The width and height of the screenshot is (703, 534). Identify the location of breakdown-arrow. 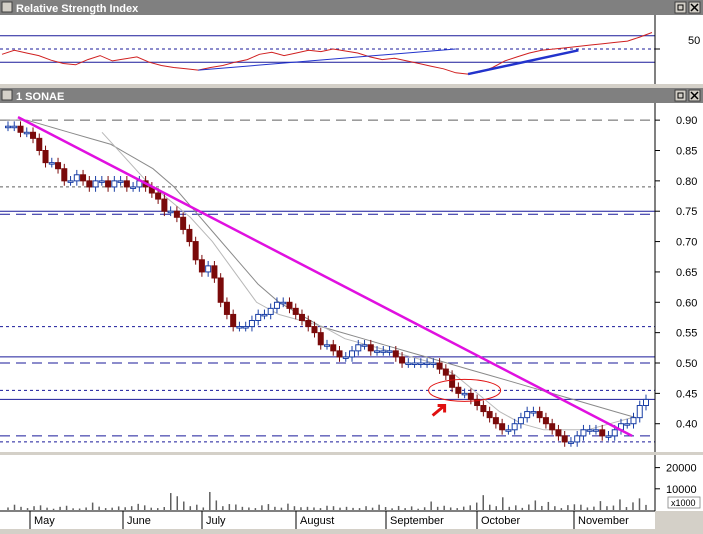
(439, 410).